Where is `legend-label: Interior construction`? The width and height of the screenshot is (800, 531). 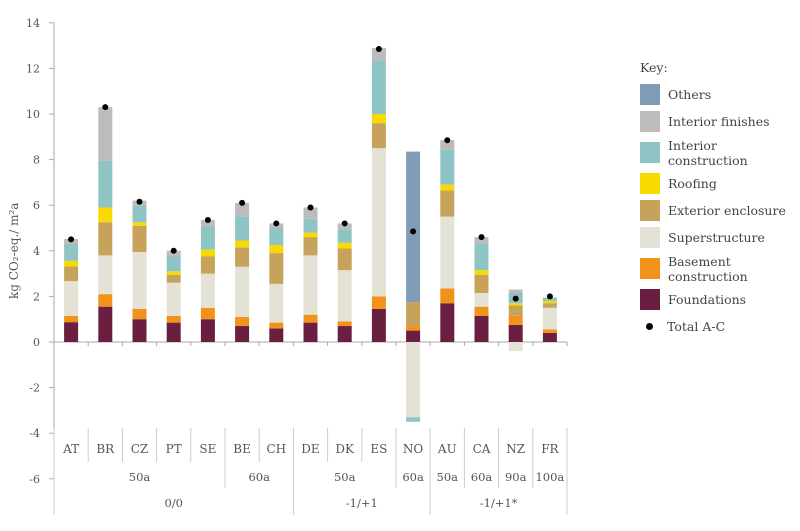
legend-label: Interior construction is located at coordinates (708, 152).